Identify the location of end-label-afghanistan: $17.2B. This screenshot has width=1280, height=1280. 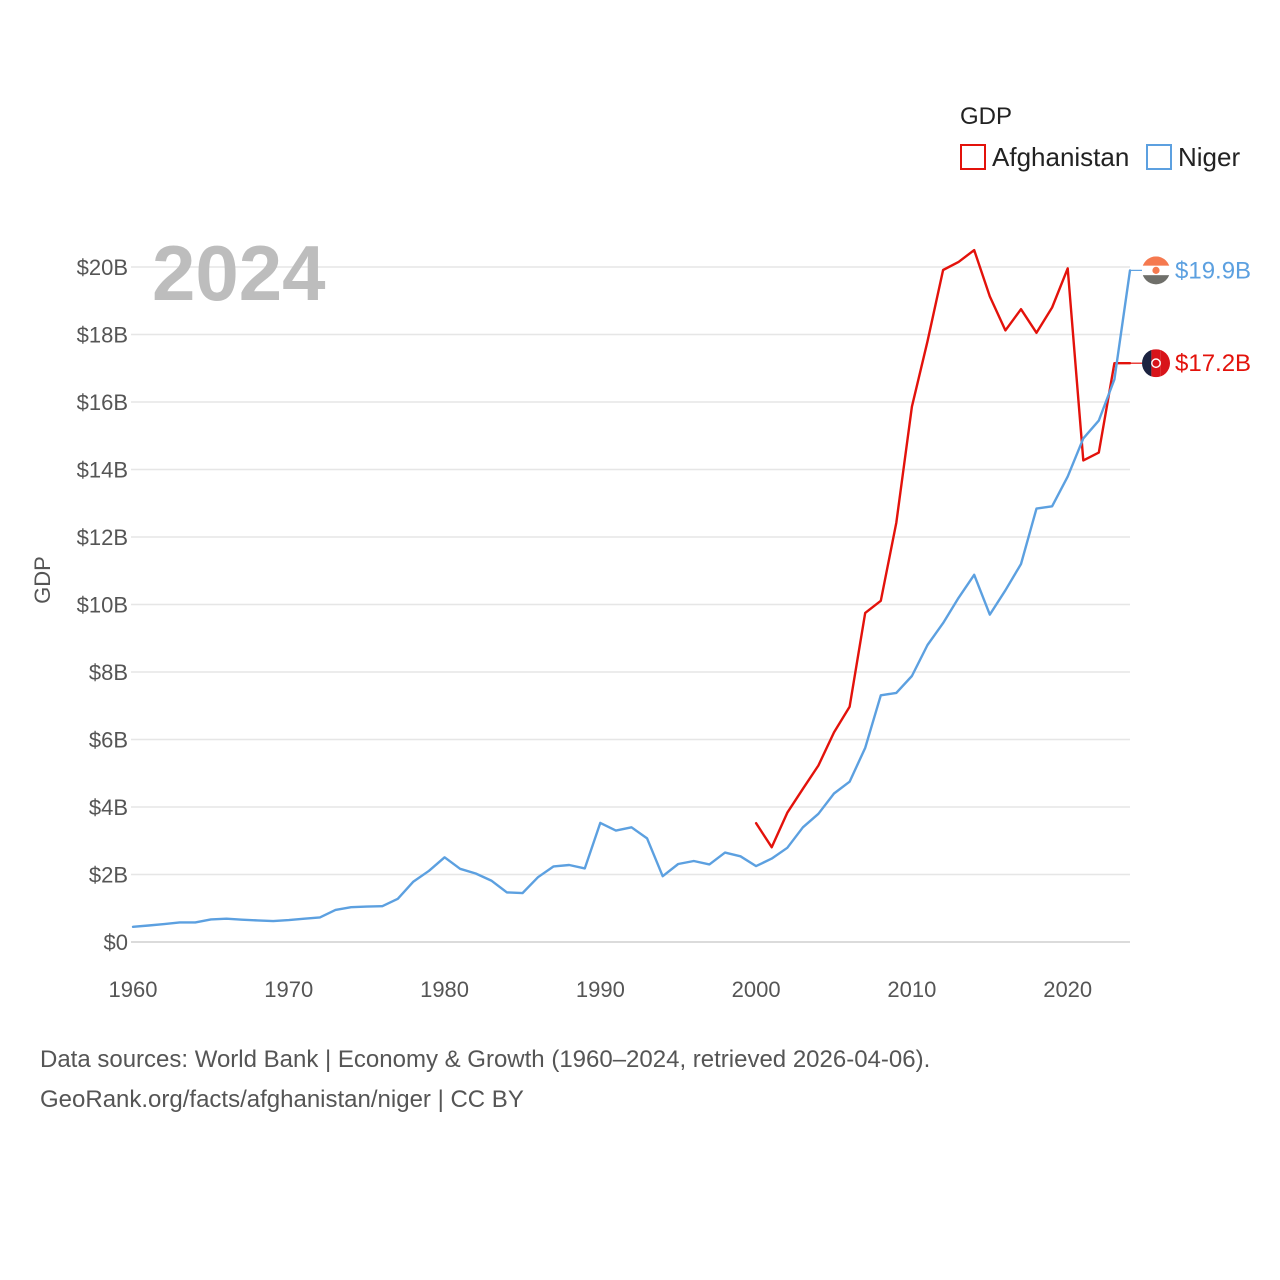
(1213, 363).